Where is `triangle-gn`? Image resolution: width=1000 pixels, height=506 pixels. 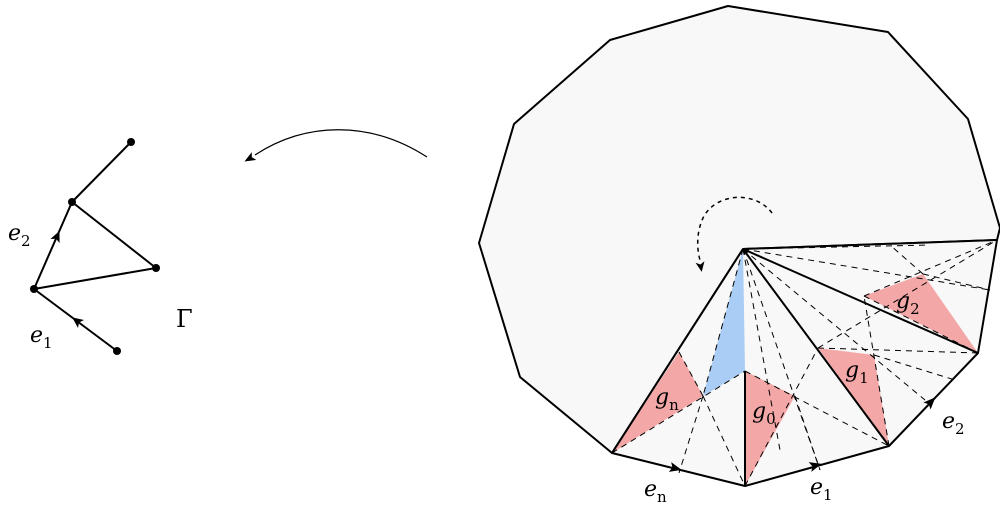
triangle-gn is located at coordinates (657, 402).